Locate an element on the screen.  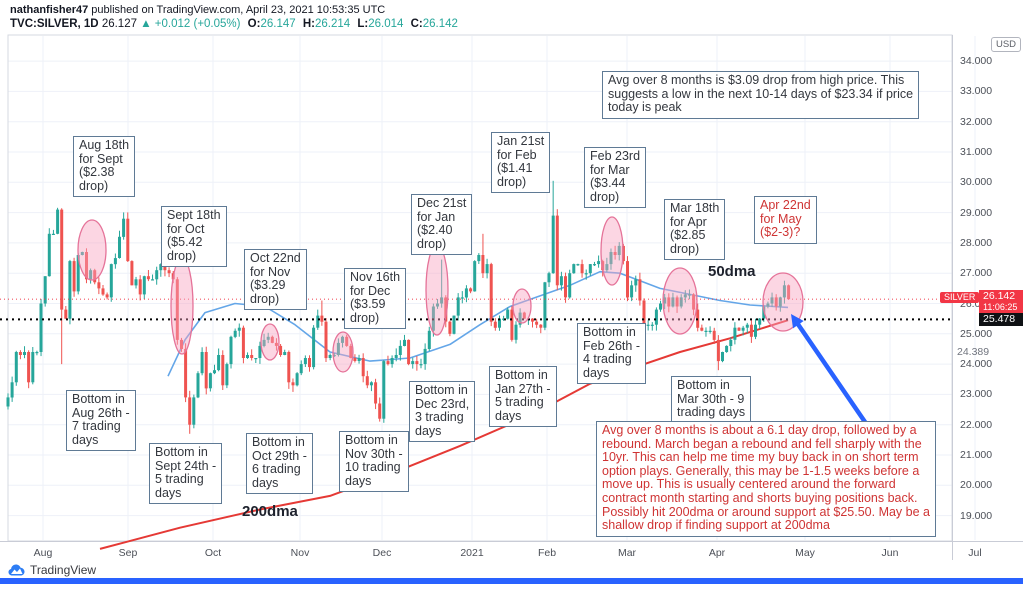
logo-text: TradingView is located at coordinates (63, 570).